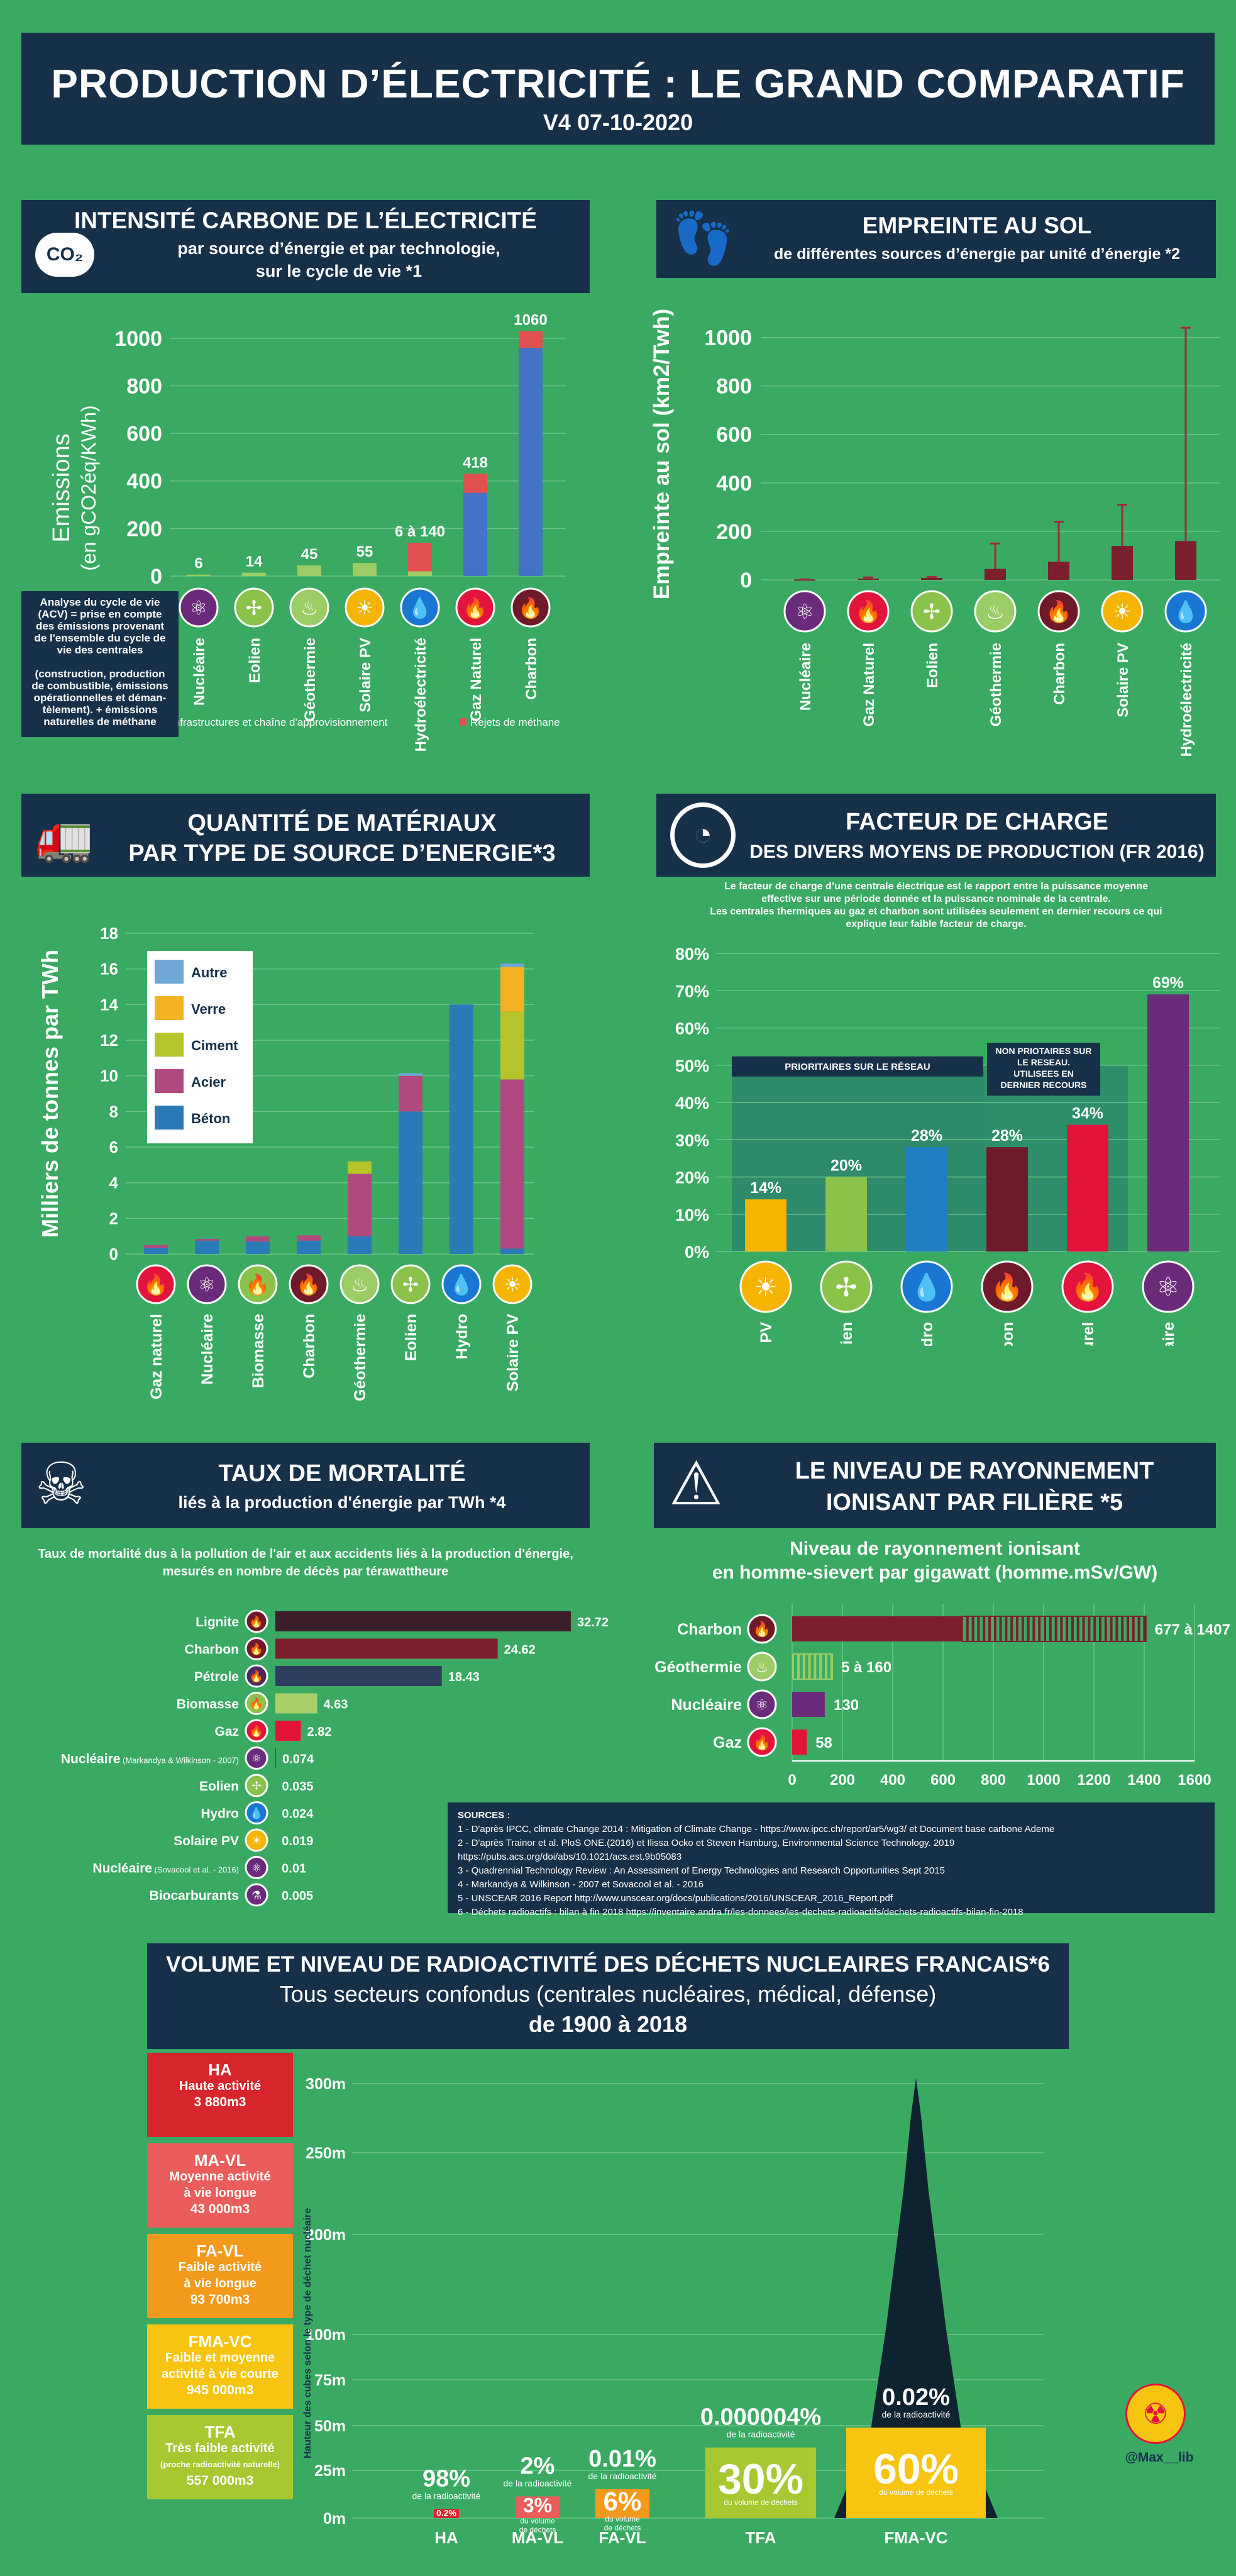 This screenshot has width=1236, height=2576. Describe the element at coordinates (109, 933) in the screenshot. I see `materials-ytick: 18` at that location.